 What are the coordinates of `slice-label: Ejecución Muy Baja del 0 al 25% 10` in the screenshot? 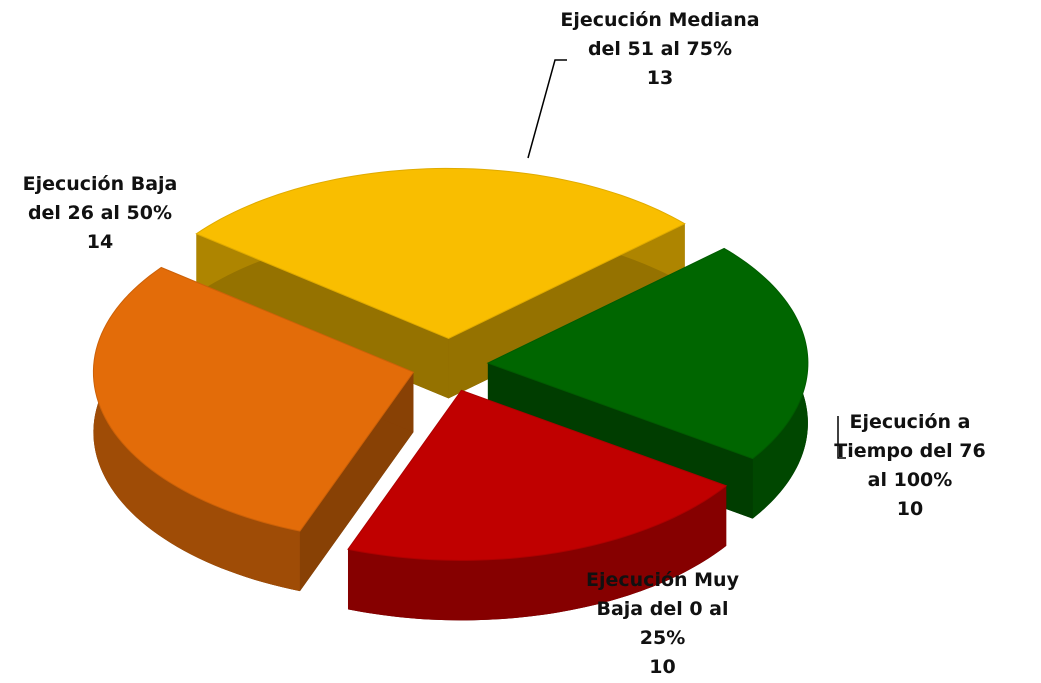 It's located at (662, 624).